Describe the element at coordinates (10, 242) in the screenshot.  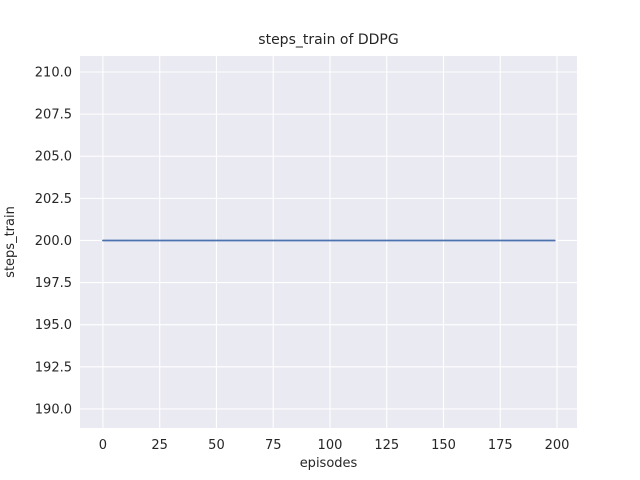
I see `y-axis-label: steps_train` at that location.